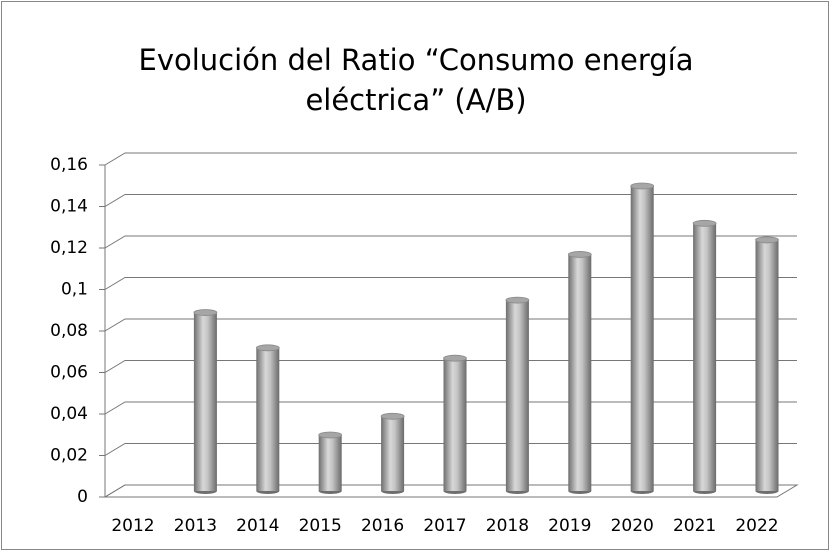 This screenshot has width=832, height=553. Describe the element at coordinates (69, 373) in the screenshot. I see `y-tick-label: 0,06` at that location.